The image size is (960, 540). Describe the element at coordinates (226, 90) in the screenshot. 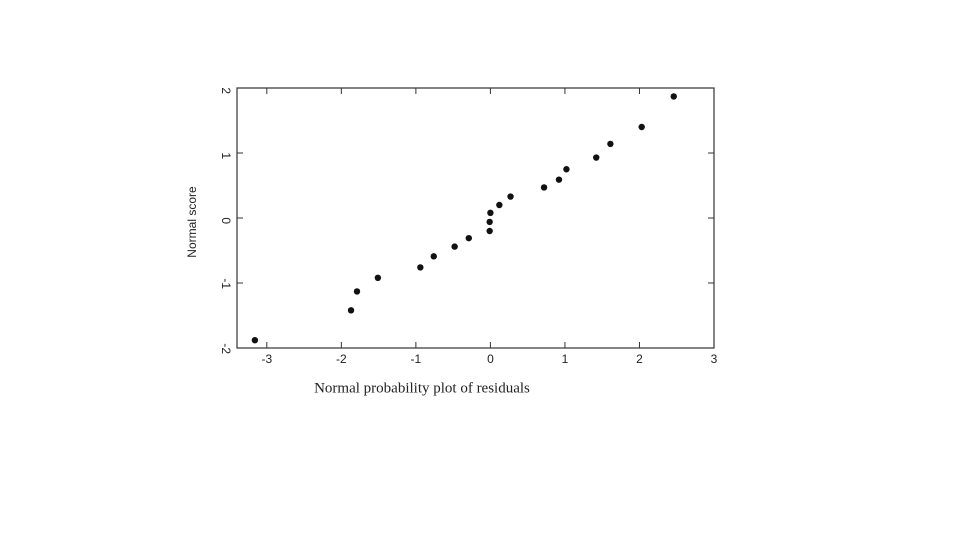

I see `y-tick-label: 2` at that location.